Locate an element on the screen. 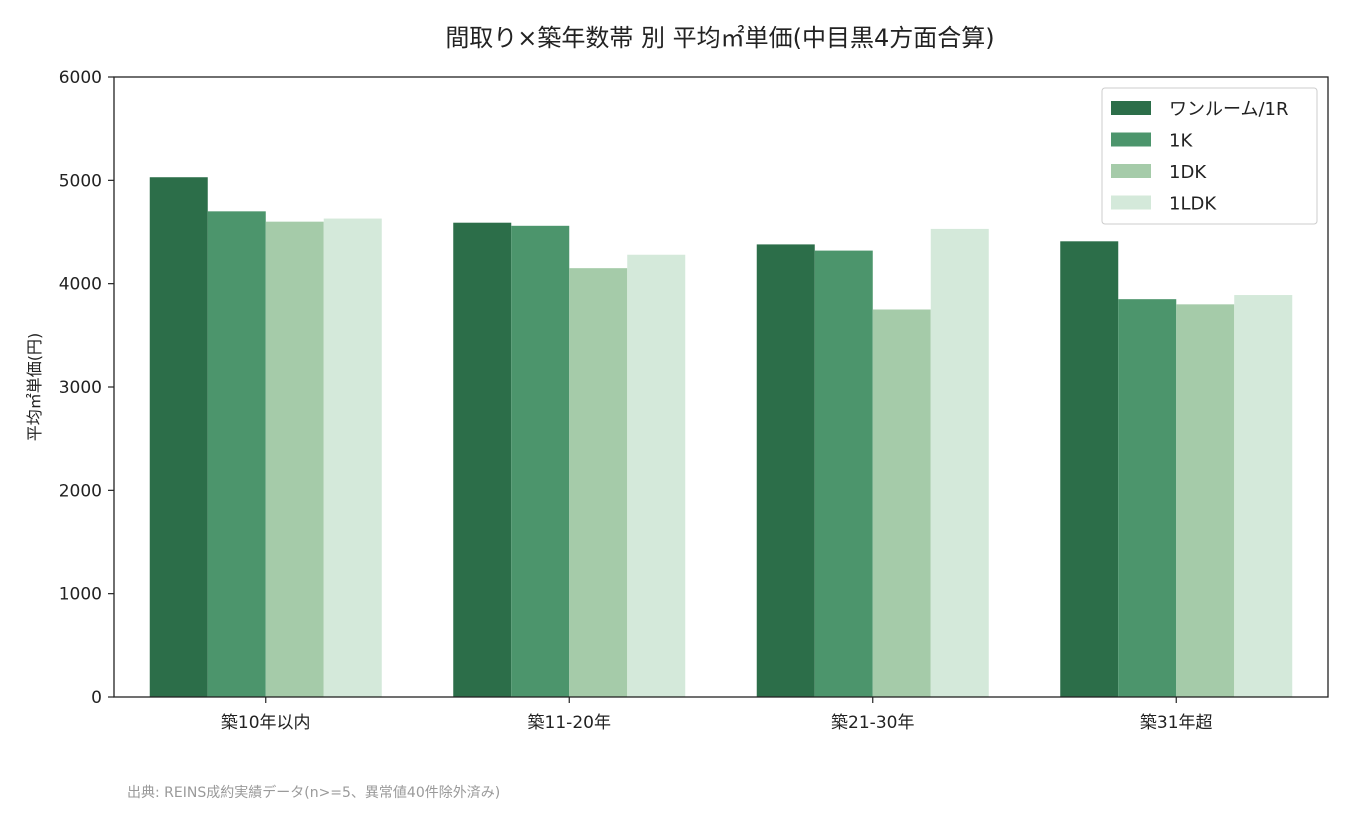 The height and width of the screenshot is (825, 1350). x-tick-label: 築21-30年 is located at coordinates (872, 723).